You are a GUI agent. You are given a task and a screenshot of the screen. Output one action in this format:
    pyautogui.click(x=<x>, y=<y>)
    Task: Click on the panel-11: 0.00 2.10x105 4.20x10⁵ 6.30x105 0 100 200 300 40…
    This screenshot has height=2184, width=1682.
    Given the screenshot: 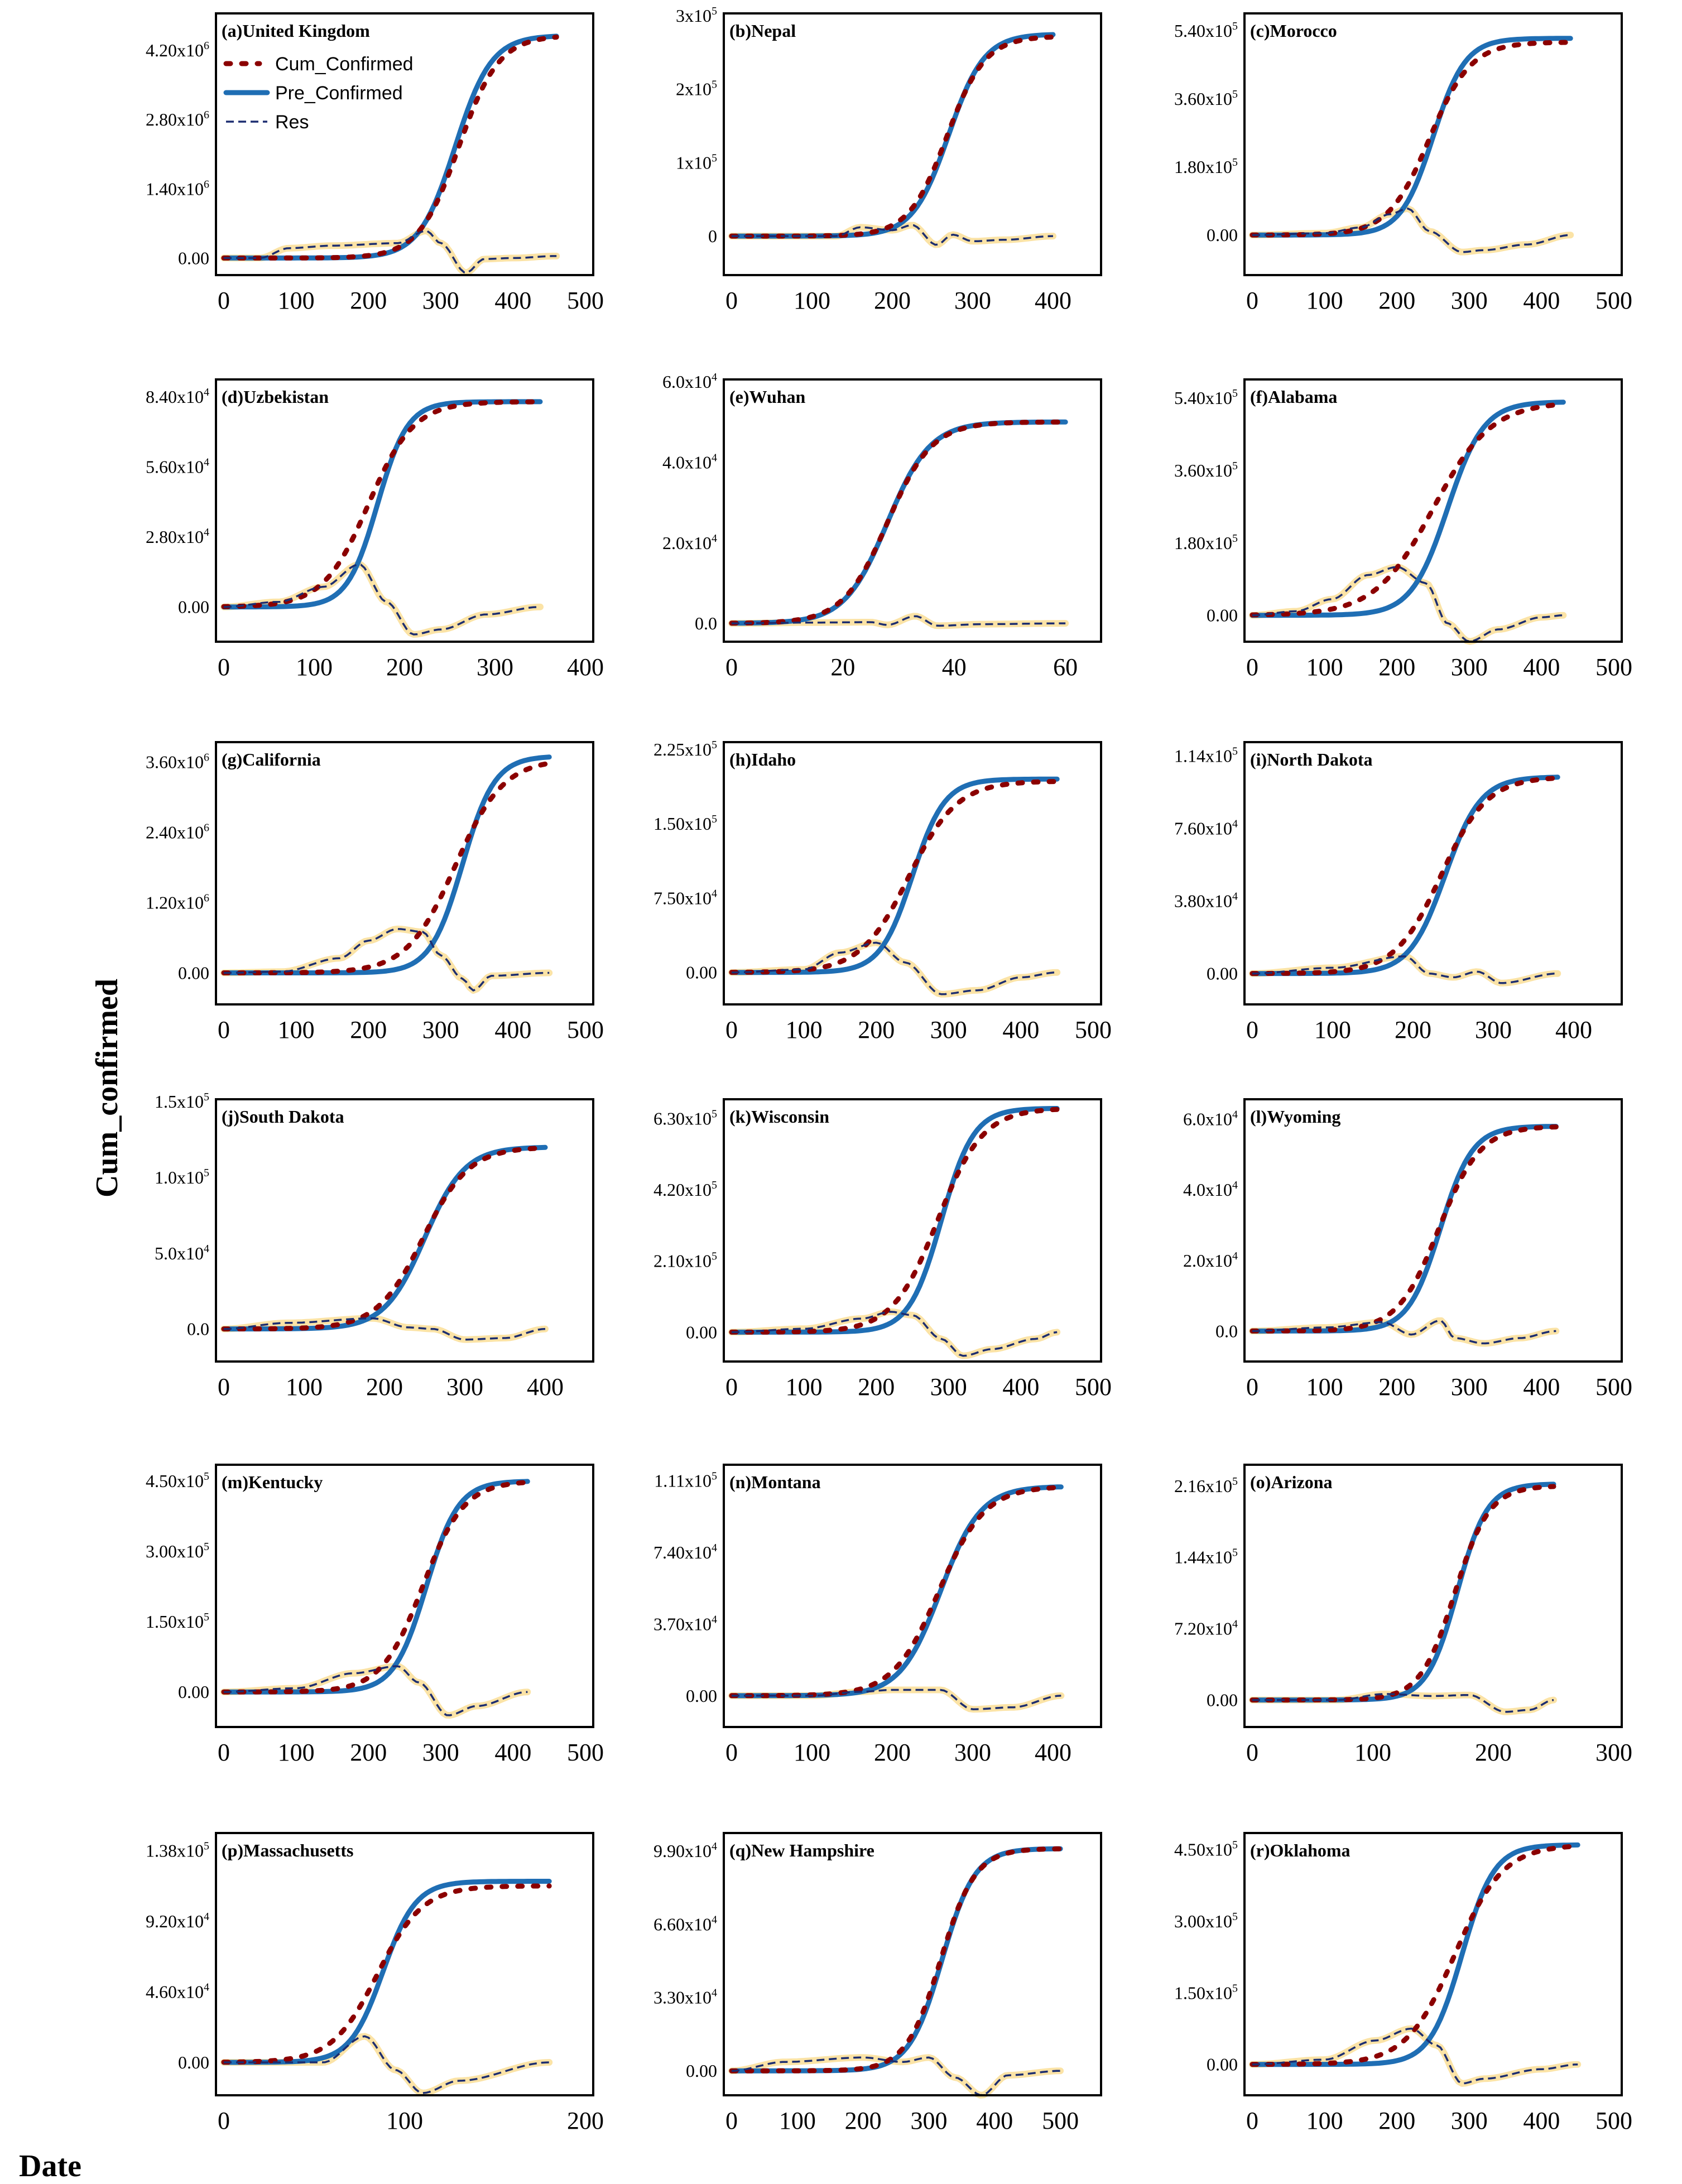 What is the action you would take?
    pyautogui.click(x=882, y=1249)
    